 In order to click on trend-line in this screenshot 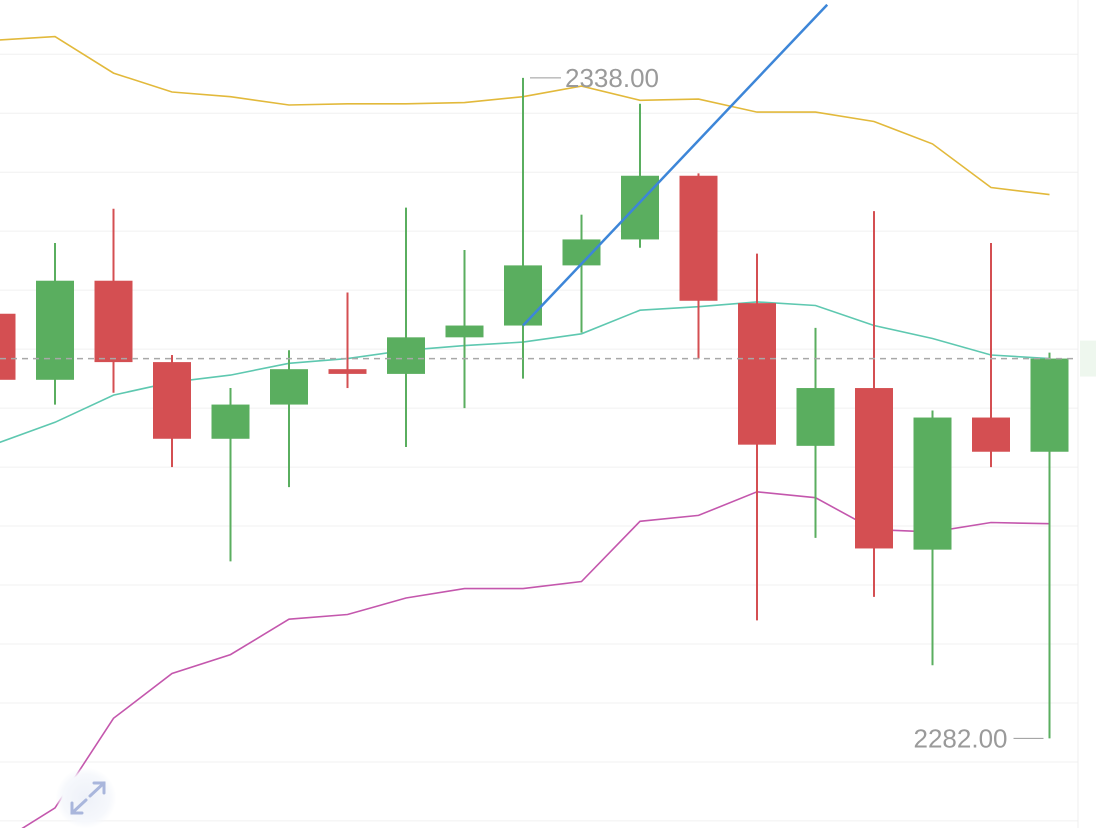, I will do `click(675, 165)`.